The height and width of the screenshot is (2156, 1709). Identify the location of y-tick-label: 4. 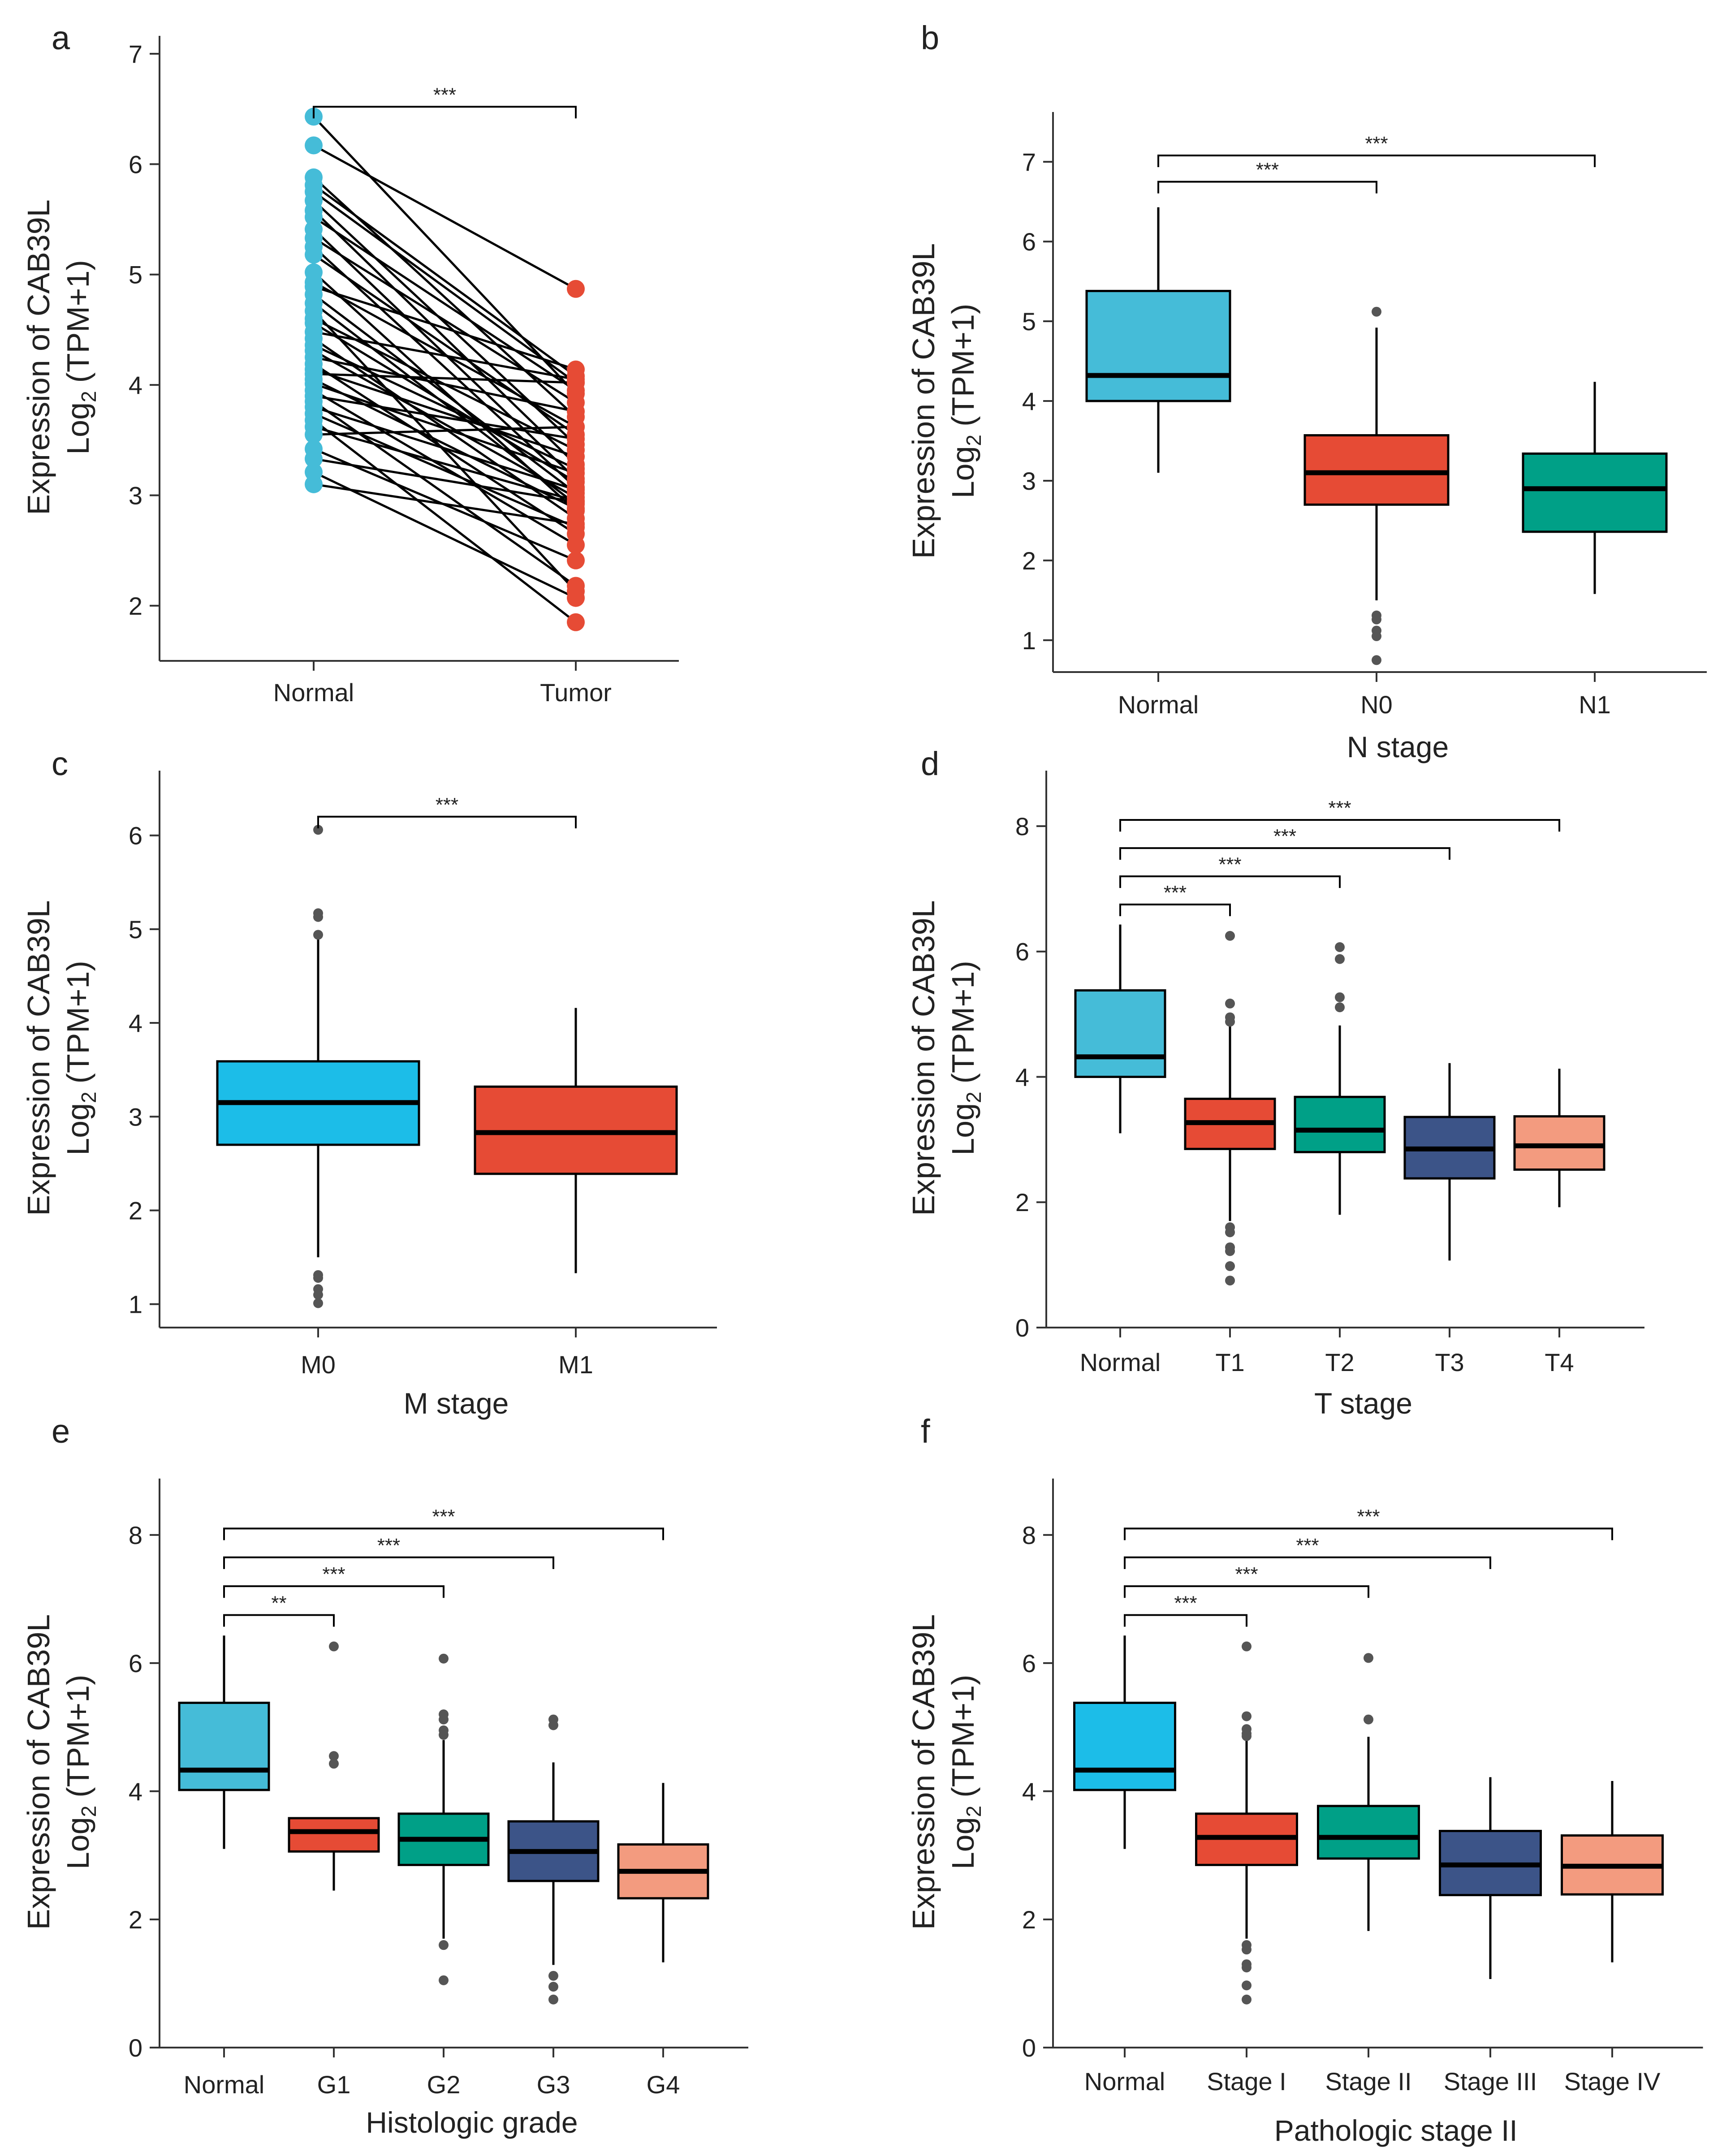
(136, 1792).